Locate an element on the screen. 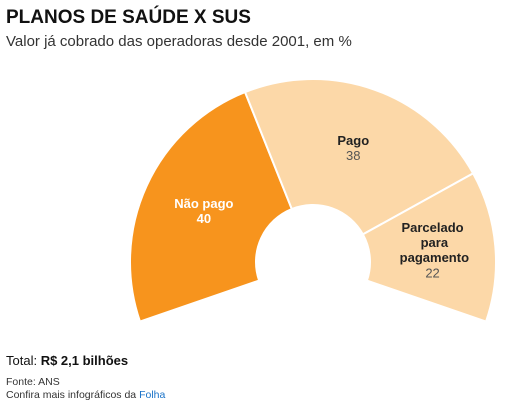 Image resolution: width=517 pixels, height=410 pixels. credit-link: Folha is located at coordinates (152, 395).